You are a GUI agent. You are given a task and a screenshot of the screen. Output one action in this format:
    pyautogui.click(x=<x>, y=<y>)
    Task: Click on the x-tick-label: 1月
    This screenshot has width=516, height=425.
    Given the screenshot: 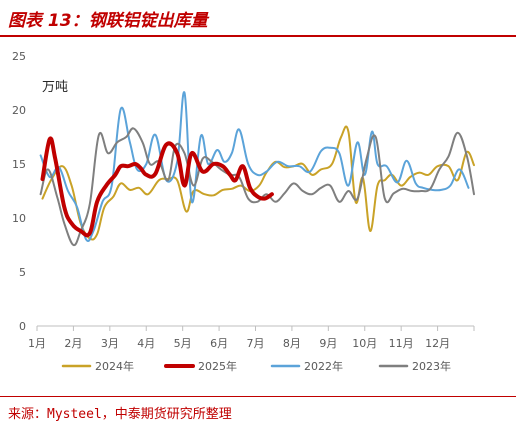 What is the action you would take?
    pyautogui.click(x=37, y=343)
    